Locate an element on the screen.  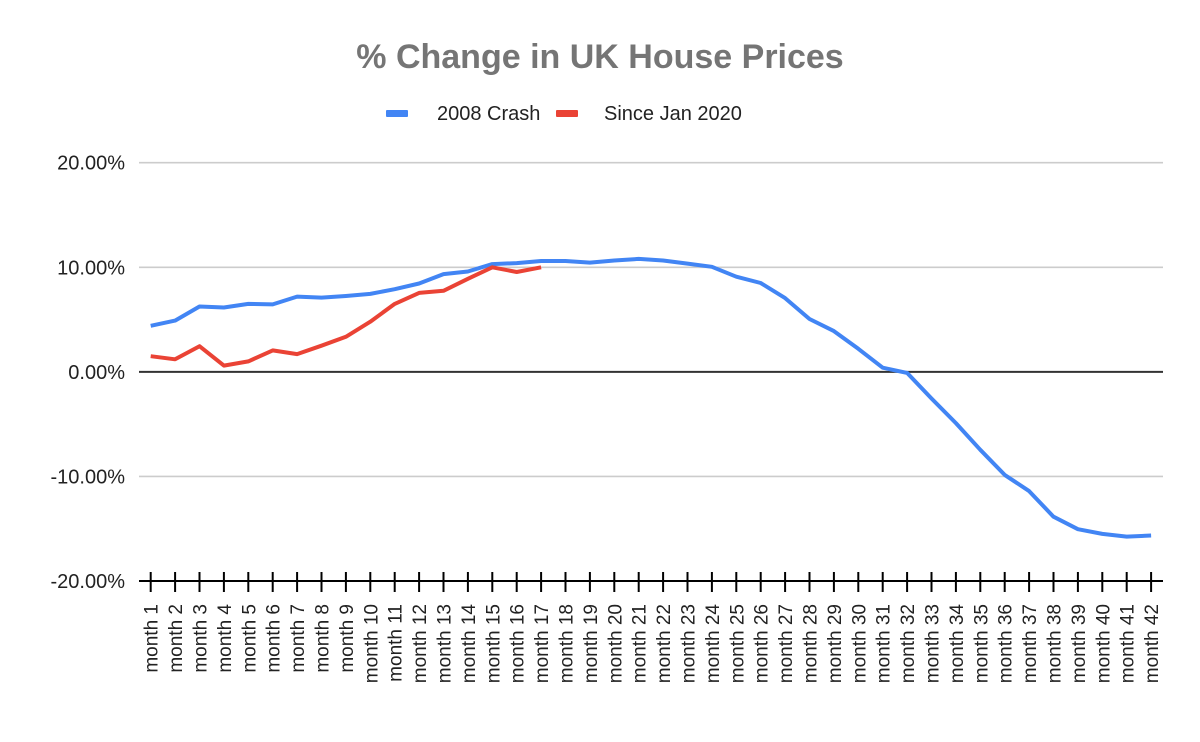
x-tick-label: month 23 is located at coordinates (689, 643).